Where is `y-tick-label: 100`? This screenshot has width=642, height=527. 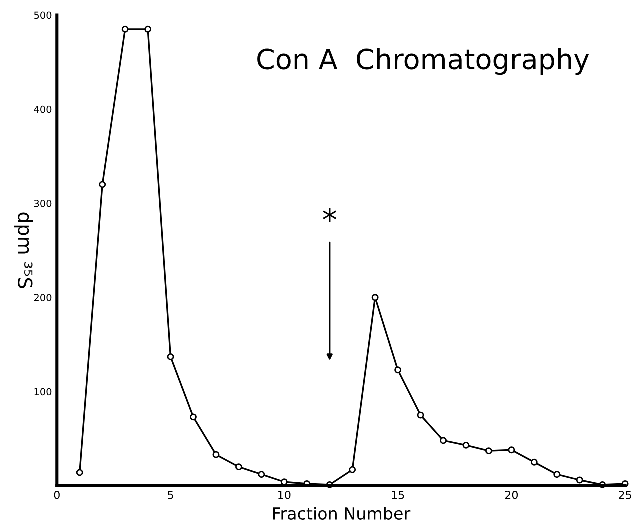
y-tick-label: 100 is located at coordinates (43, 392).